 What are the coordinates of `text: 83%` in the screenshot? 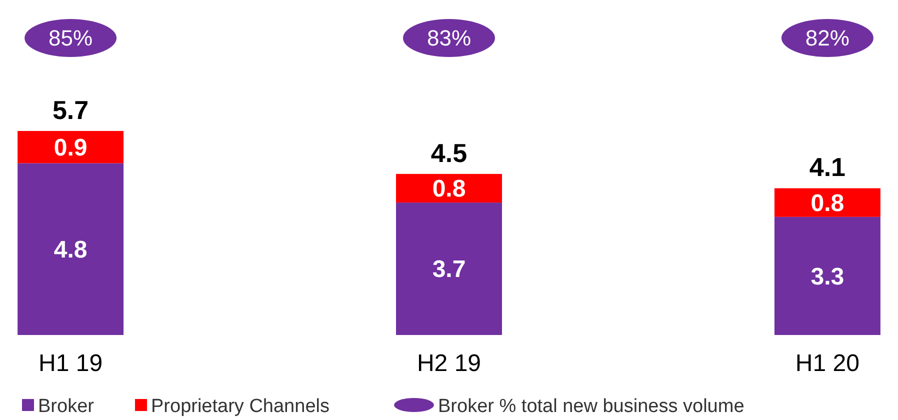 It's located at (449, 38).